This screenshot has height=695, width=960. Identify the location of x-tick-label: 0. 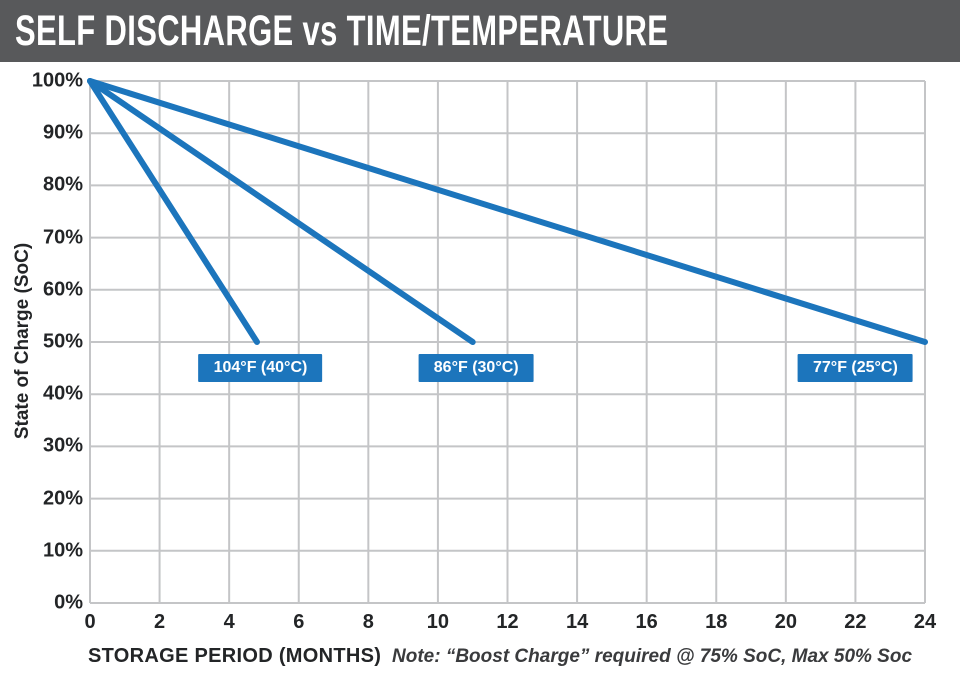
(90, 622).